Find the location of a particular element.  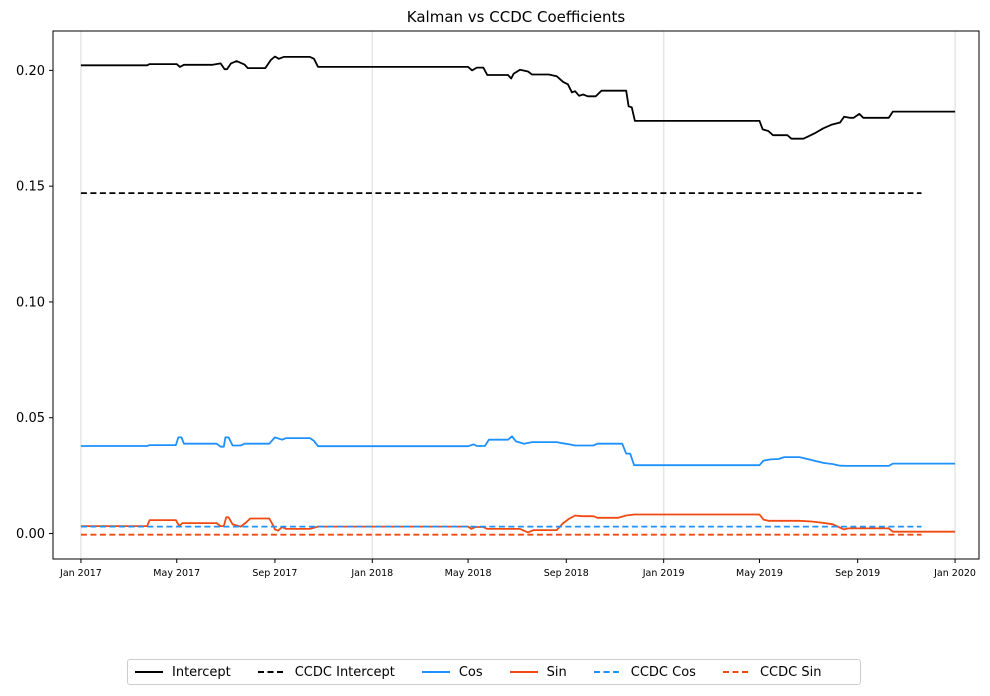

legend-item: Intercept is located at coordinates (182, 672).